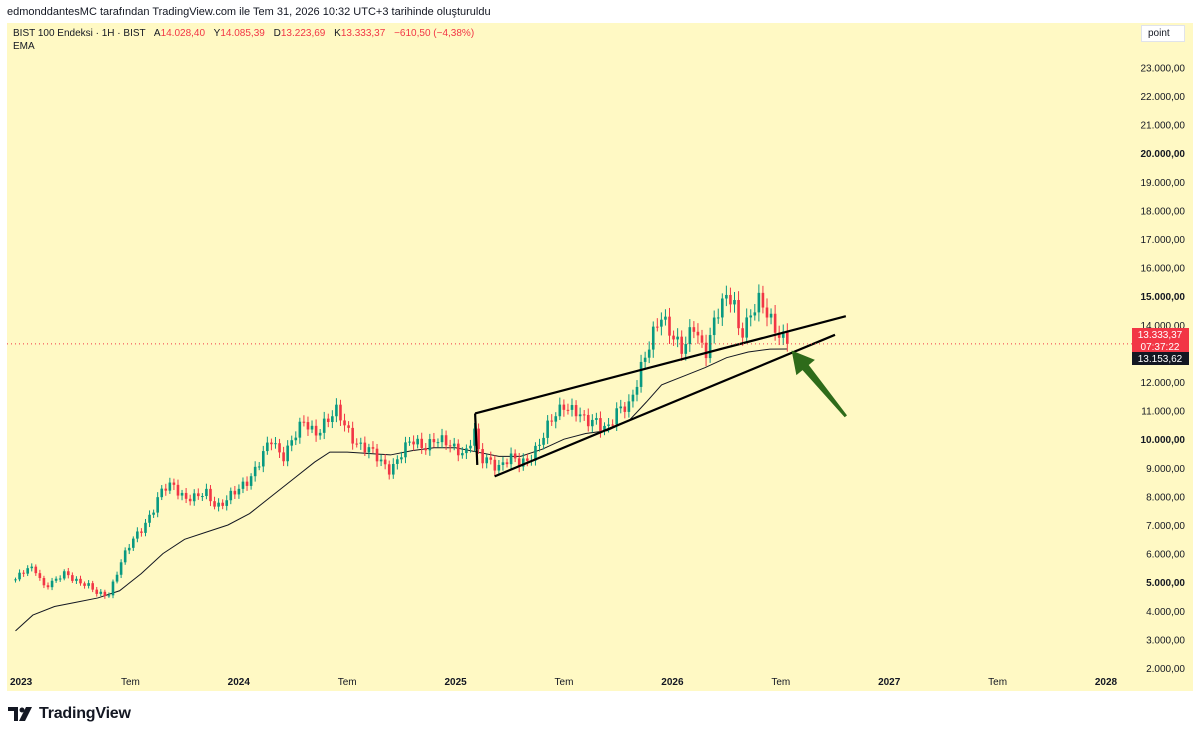 Image resolution: width=1200 pixels, height=736 pixels. What do you see at coordinates (1160, 359) in the screenshot?
I see `ema-value-label: 13.153,62` at bounding box center [1160, 359].